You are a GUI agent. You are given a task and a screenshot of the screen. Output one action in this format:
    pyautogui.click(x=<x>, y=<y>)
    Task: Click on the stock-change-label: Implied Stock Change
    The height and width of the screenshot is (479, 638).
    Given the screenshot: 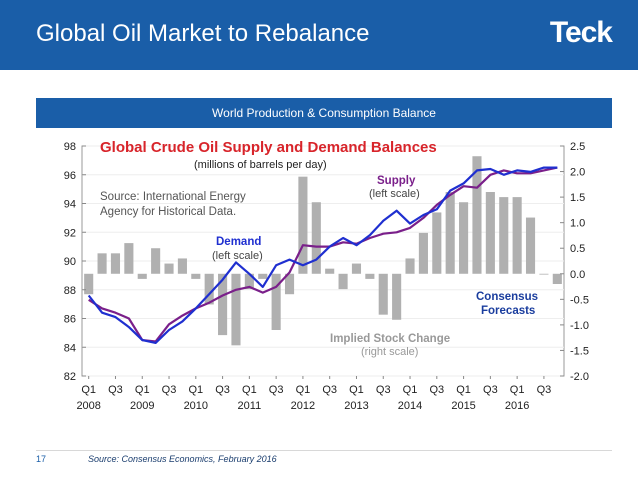 What is the action you would take?
    pyautogui.click(x=390, y=339)
    